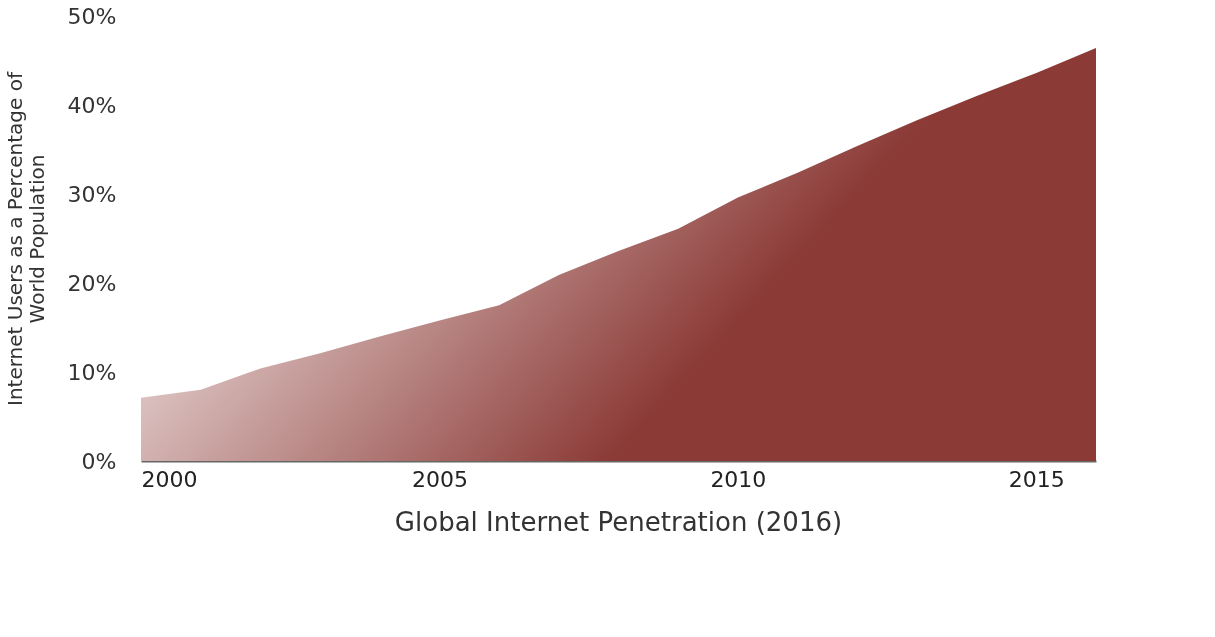  Describe the element at coordinates (92, 16) in the screenshot. I see `y-tick-label: 50%` at that location.